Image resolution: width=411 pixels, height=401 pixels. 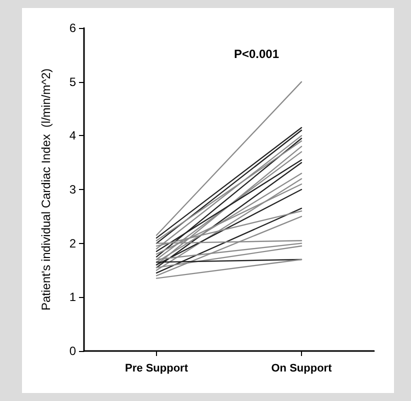 What do you see at coordinates (257, 54) in the screenshot?
I see `annotation: P<0.001` at bounding box center [257, 54].